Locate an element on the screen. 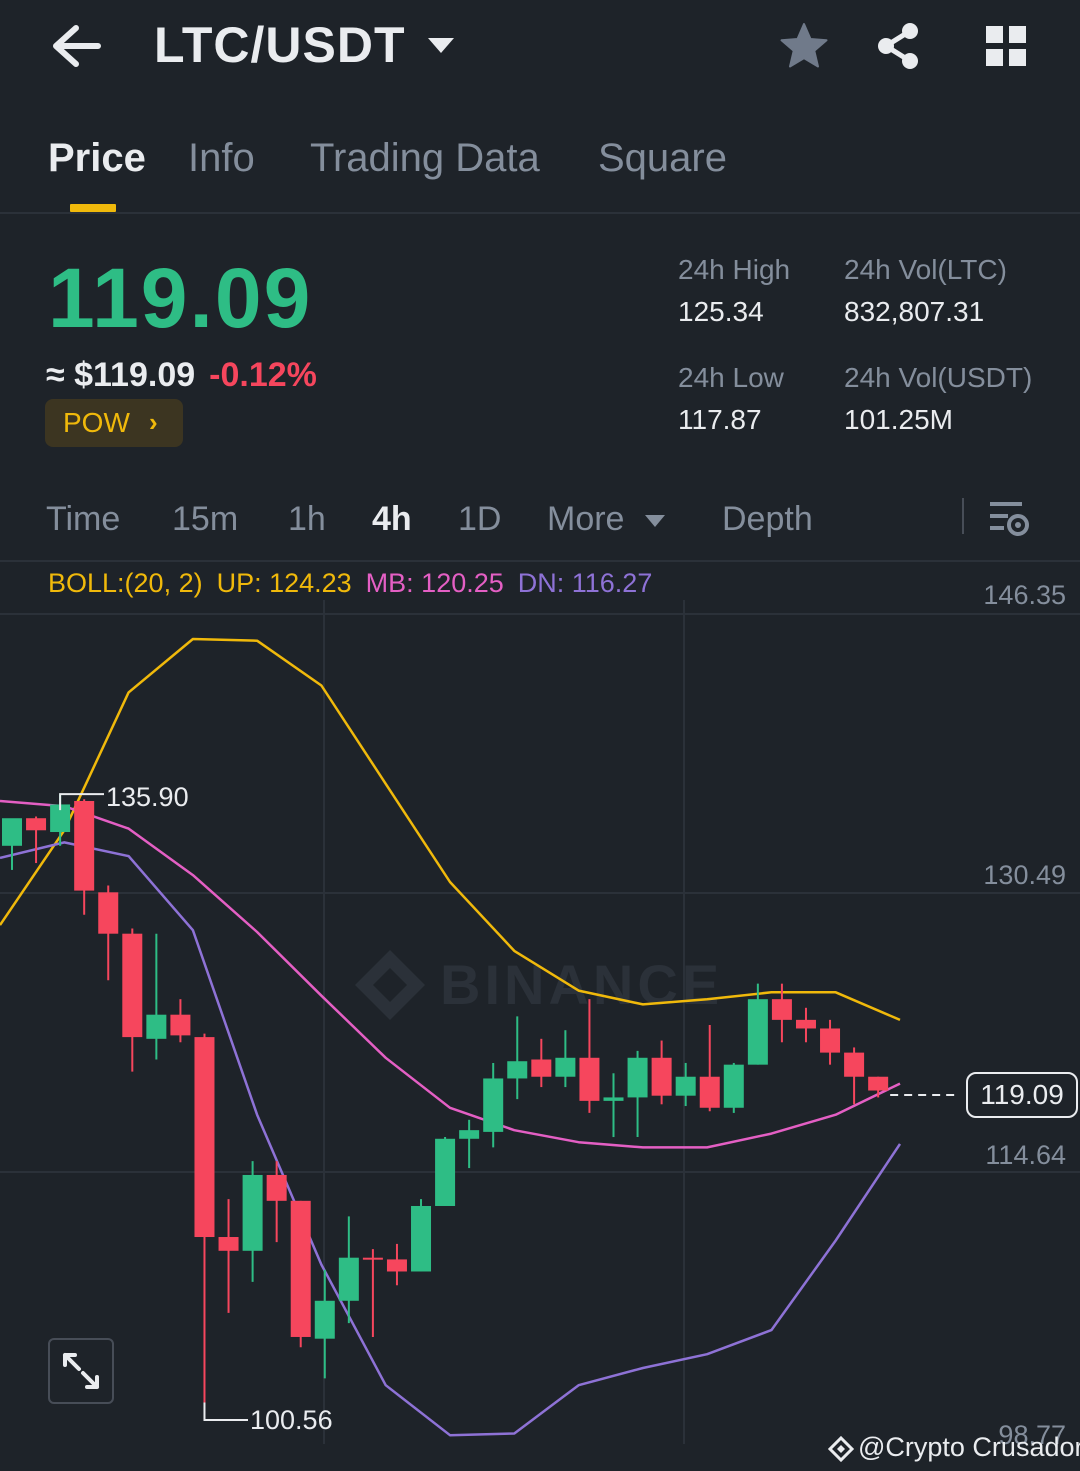 The image size is (1080, 1471). interval-1d: 1D is located at coordinates (480, 519).